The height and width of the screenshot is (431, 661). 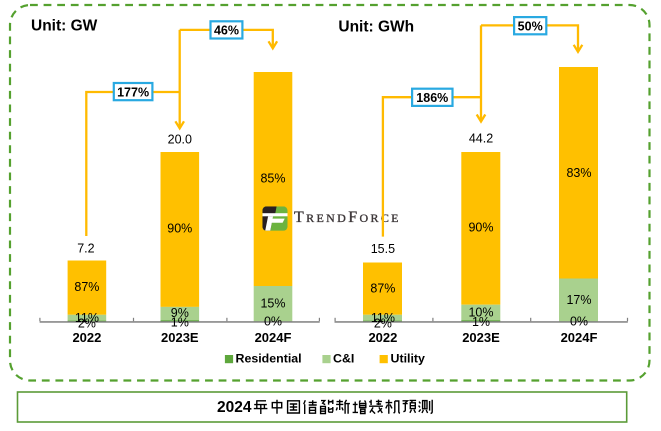 I want to click on svg-text: Residential, so click(x=269, y=358).